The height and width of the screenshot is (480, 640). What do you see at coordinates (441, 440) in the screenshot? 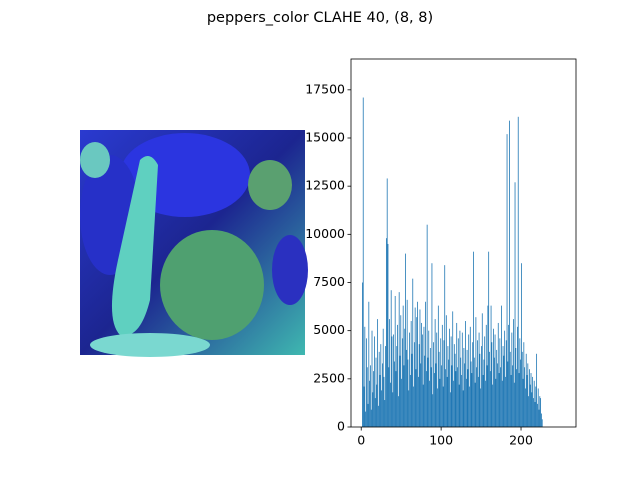
I see `x-tick-label: 100` at bounding box center [441, 440].